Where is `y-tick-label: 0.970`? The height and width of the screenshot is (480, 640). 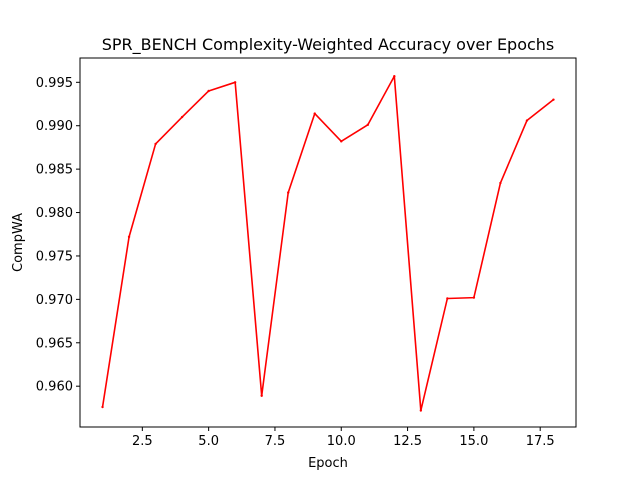 y-tick-label: 0.970 is located at coordinates (54, 300).